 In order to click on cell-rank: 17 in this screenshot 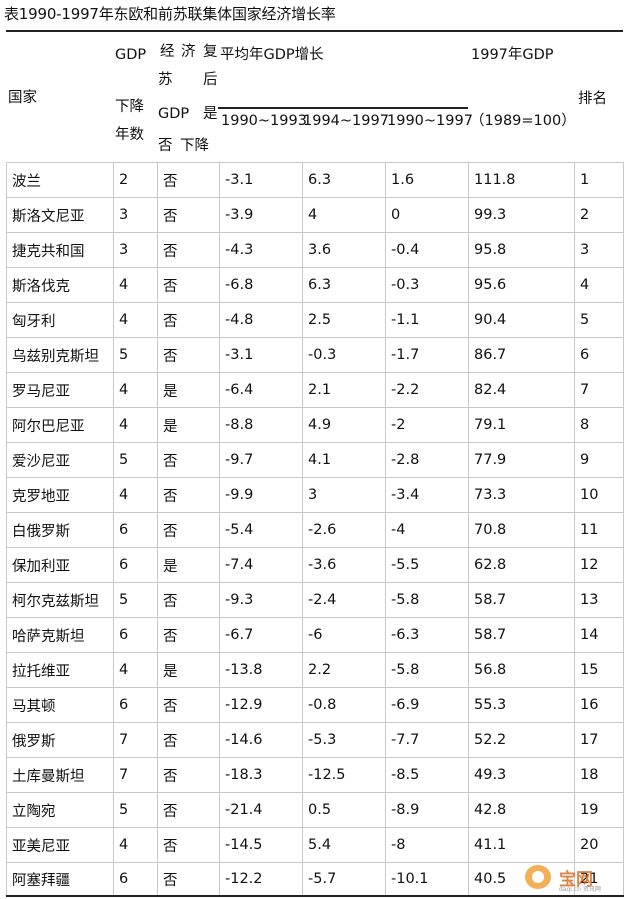, I will do `click(599, 740)`.